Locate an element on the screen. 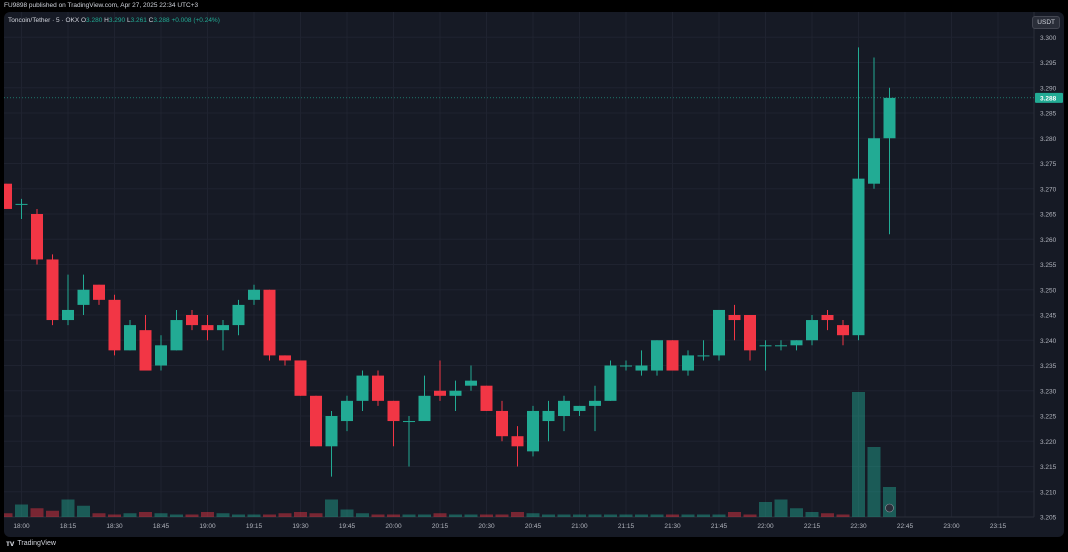 The height and width of the screenshot is (552, 1068). x-tick-label: 20:00 is located at coordinates (393, 526).